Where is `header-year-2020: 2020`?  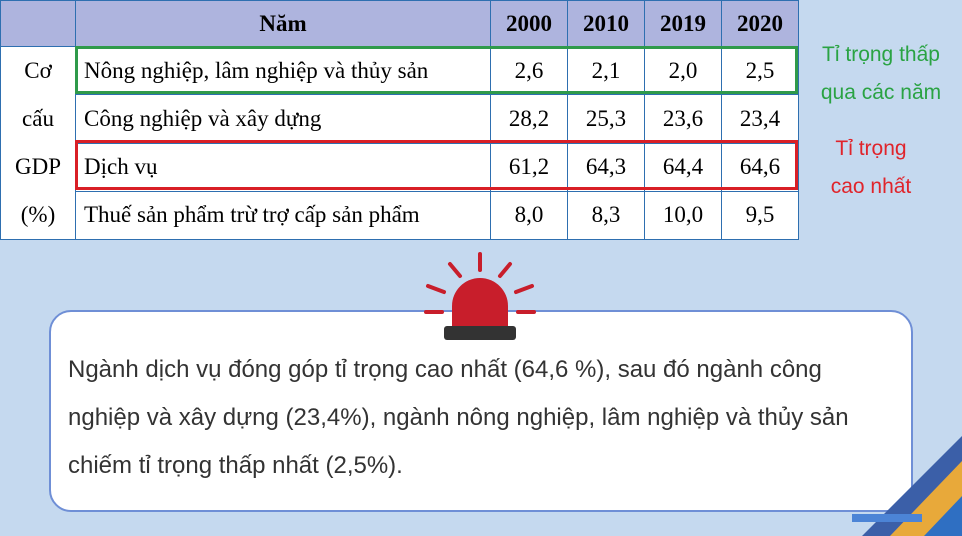 header-year-2020: 2020 is located at coordinates (760, 23).